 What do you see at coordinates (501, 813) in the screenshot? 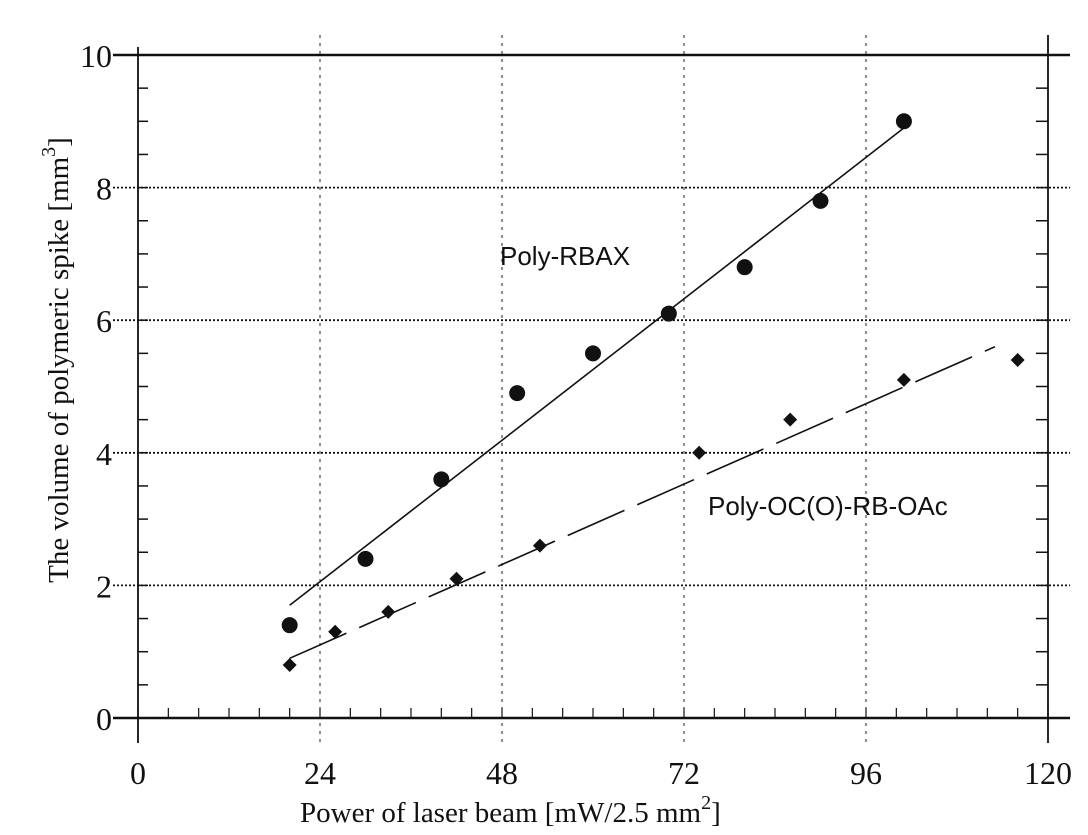
I see `x-axis-title-main: Power of laser beam [mW/2.5 mm` at bounding box center [501, 813].